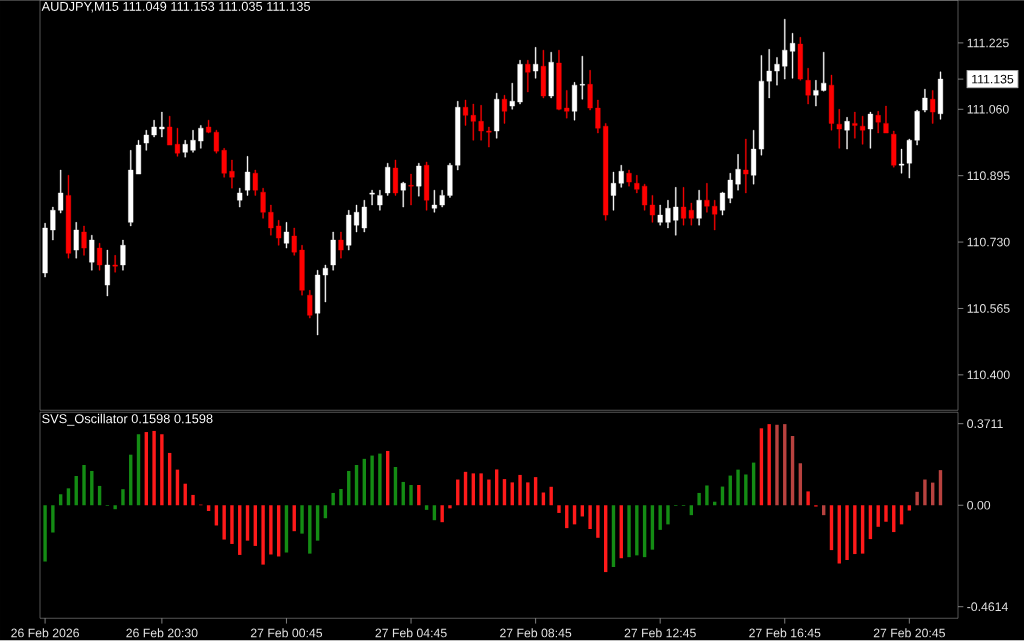 The width and height of the screenshot is (1024, 642). What do you see at coordinates (979, 505) in the screenshot?
I see `y-tick-label: 0.00` at bounding box center [979, 505].